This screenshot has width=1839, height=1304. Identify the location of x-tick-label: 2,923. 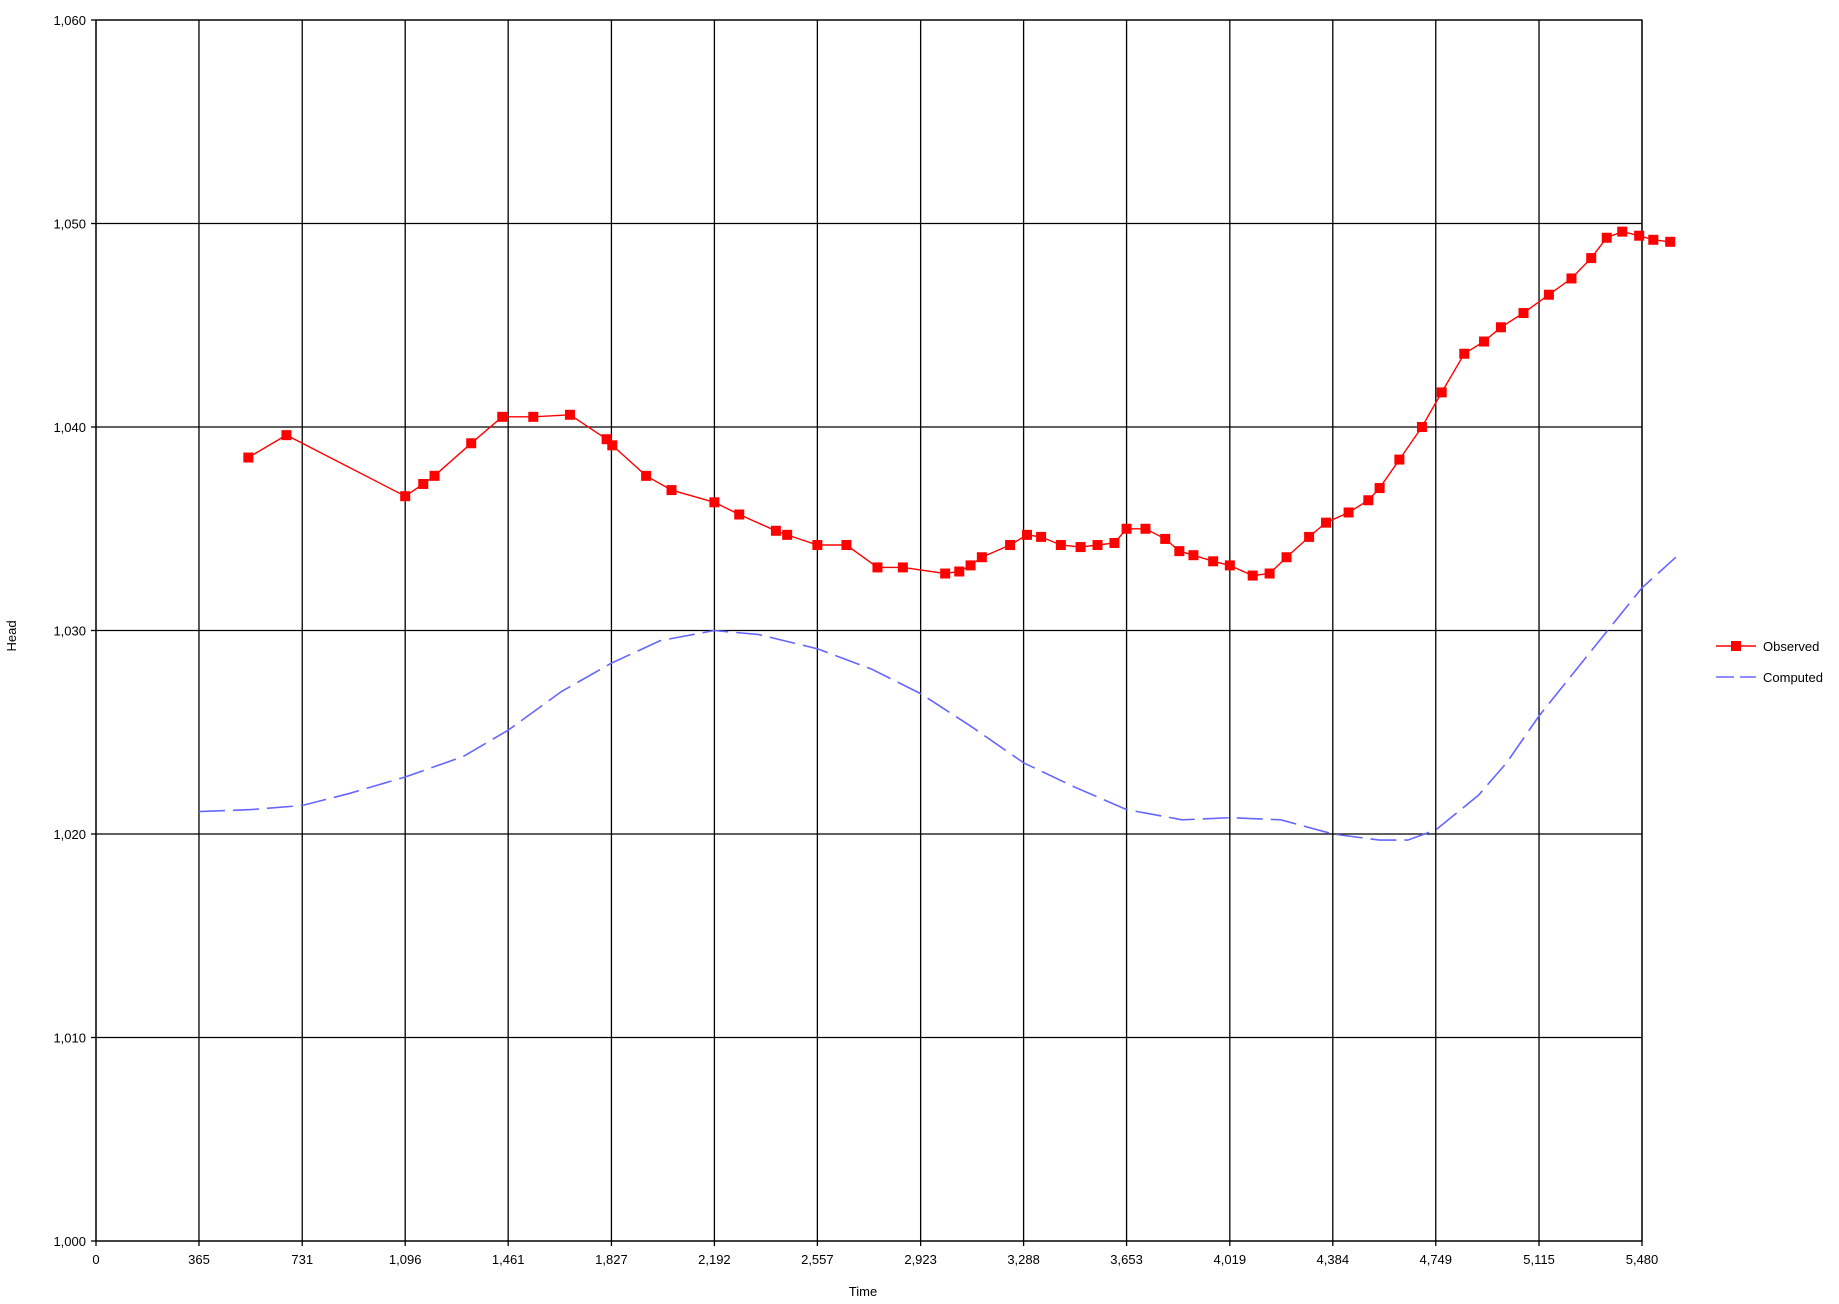
(920, 1259).